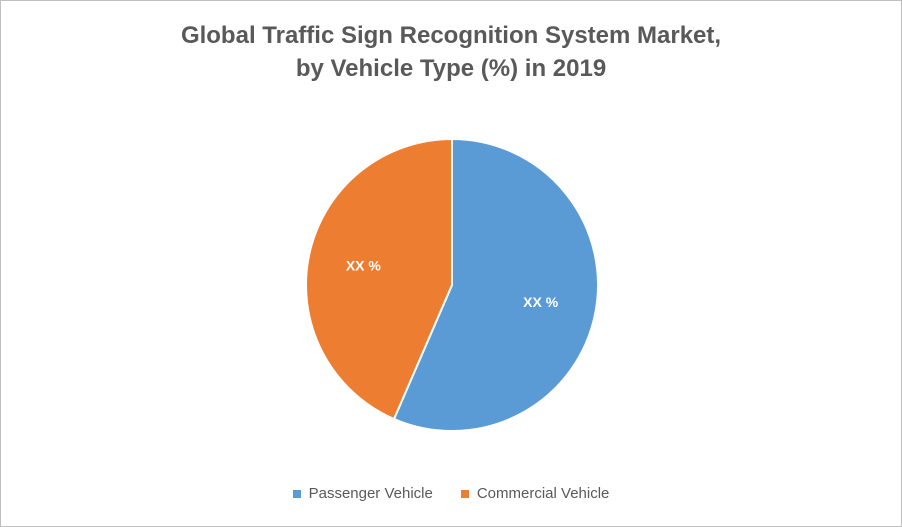 Image resolution: width=902 pixels, height=527 pixels. I want to click on legend-swatch-passenger-vehicle, so click(296, 493).